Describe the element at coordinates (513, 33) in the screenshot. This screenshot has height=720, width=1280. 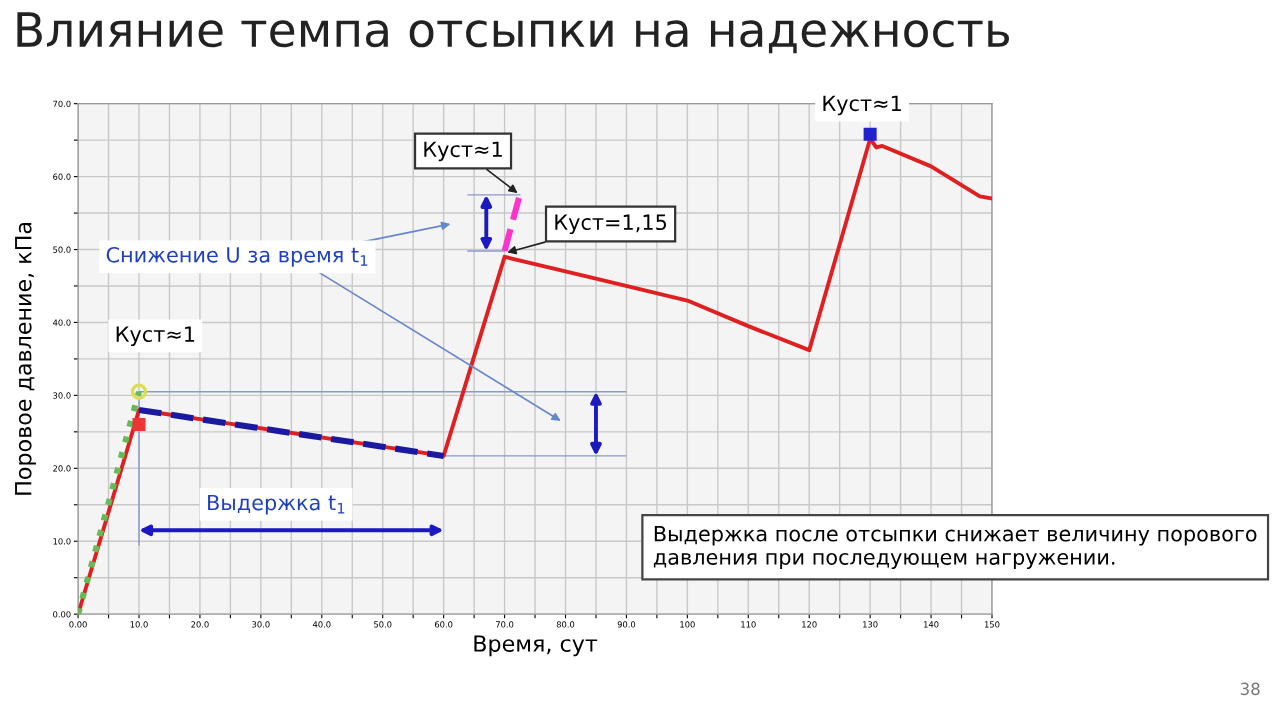
I see `chart-title: Влияние темпа отсыпки на надежность` at that location.